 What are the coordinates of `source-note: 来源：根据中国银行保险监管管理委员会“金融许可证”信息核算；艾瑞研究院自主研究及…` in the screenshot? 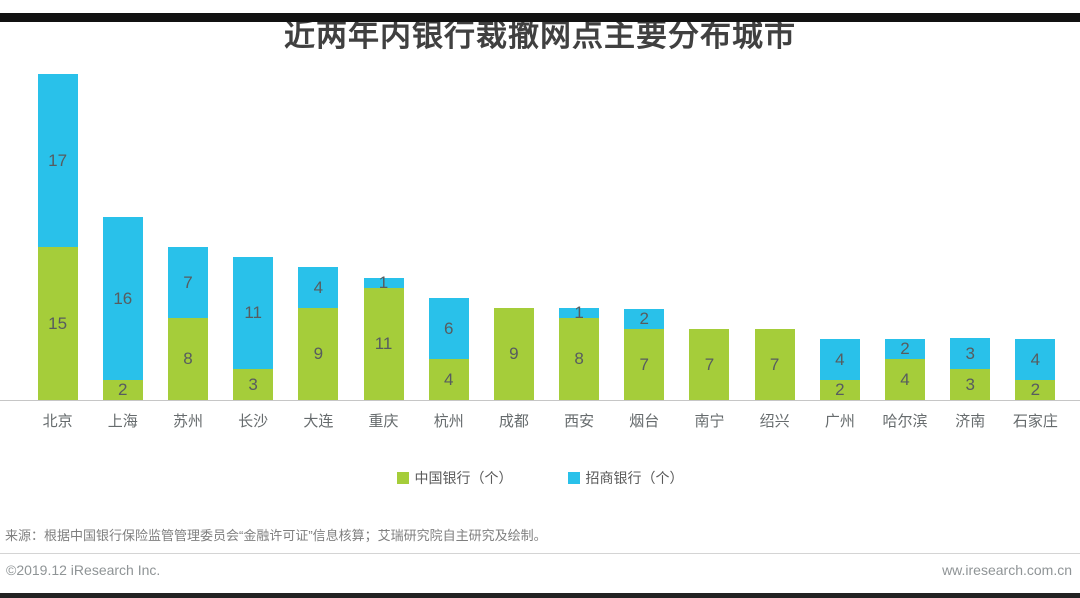 It's located at (276, 535).